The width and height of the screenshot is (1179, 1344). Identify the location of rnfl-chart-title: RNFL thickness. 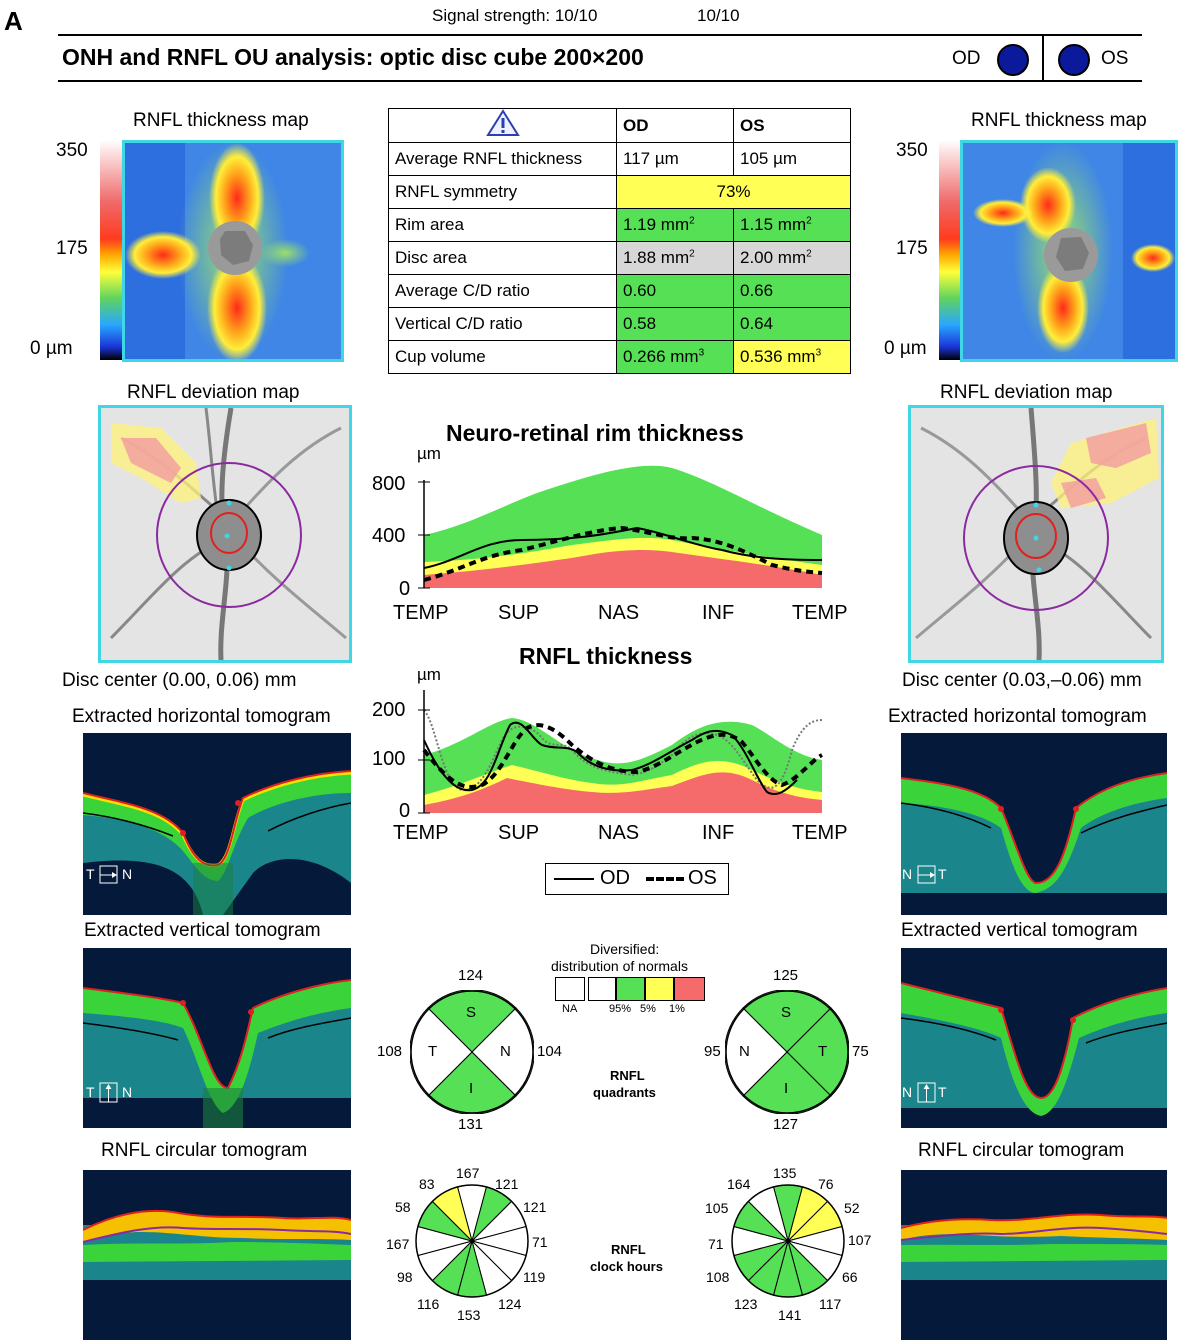
(606, 656).